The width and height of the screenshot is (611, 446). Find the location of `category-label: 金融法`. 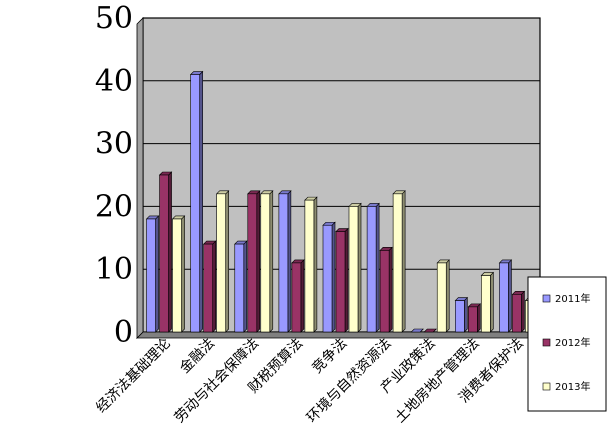

category-label: 金融法 is located at coordinates (197, 356).